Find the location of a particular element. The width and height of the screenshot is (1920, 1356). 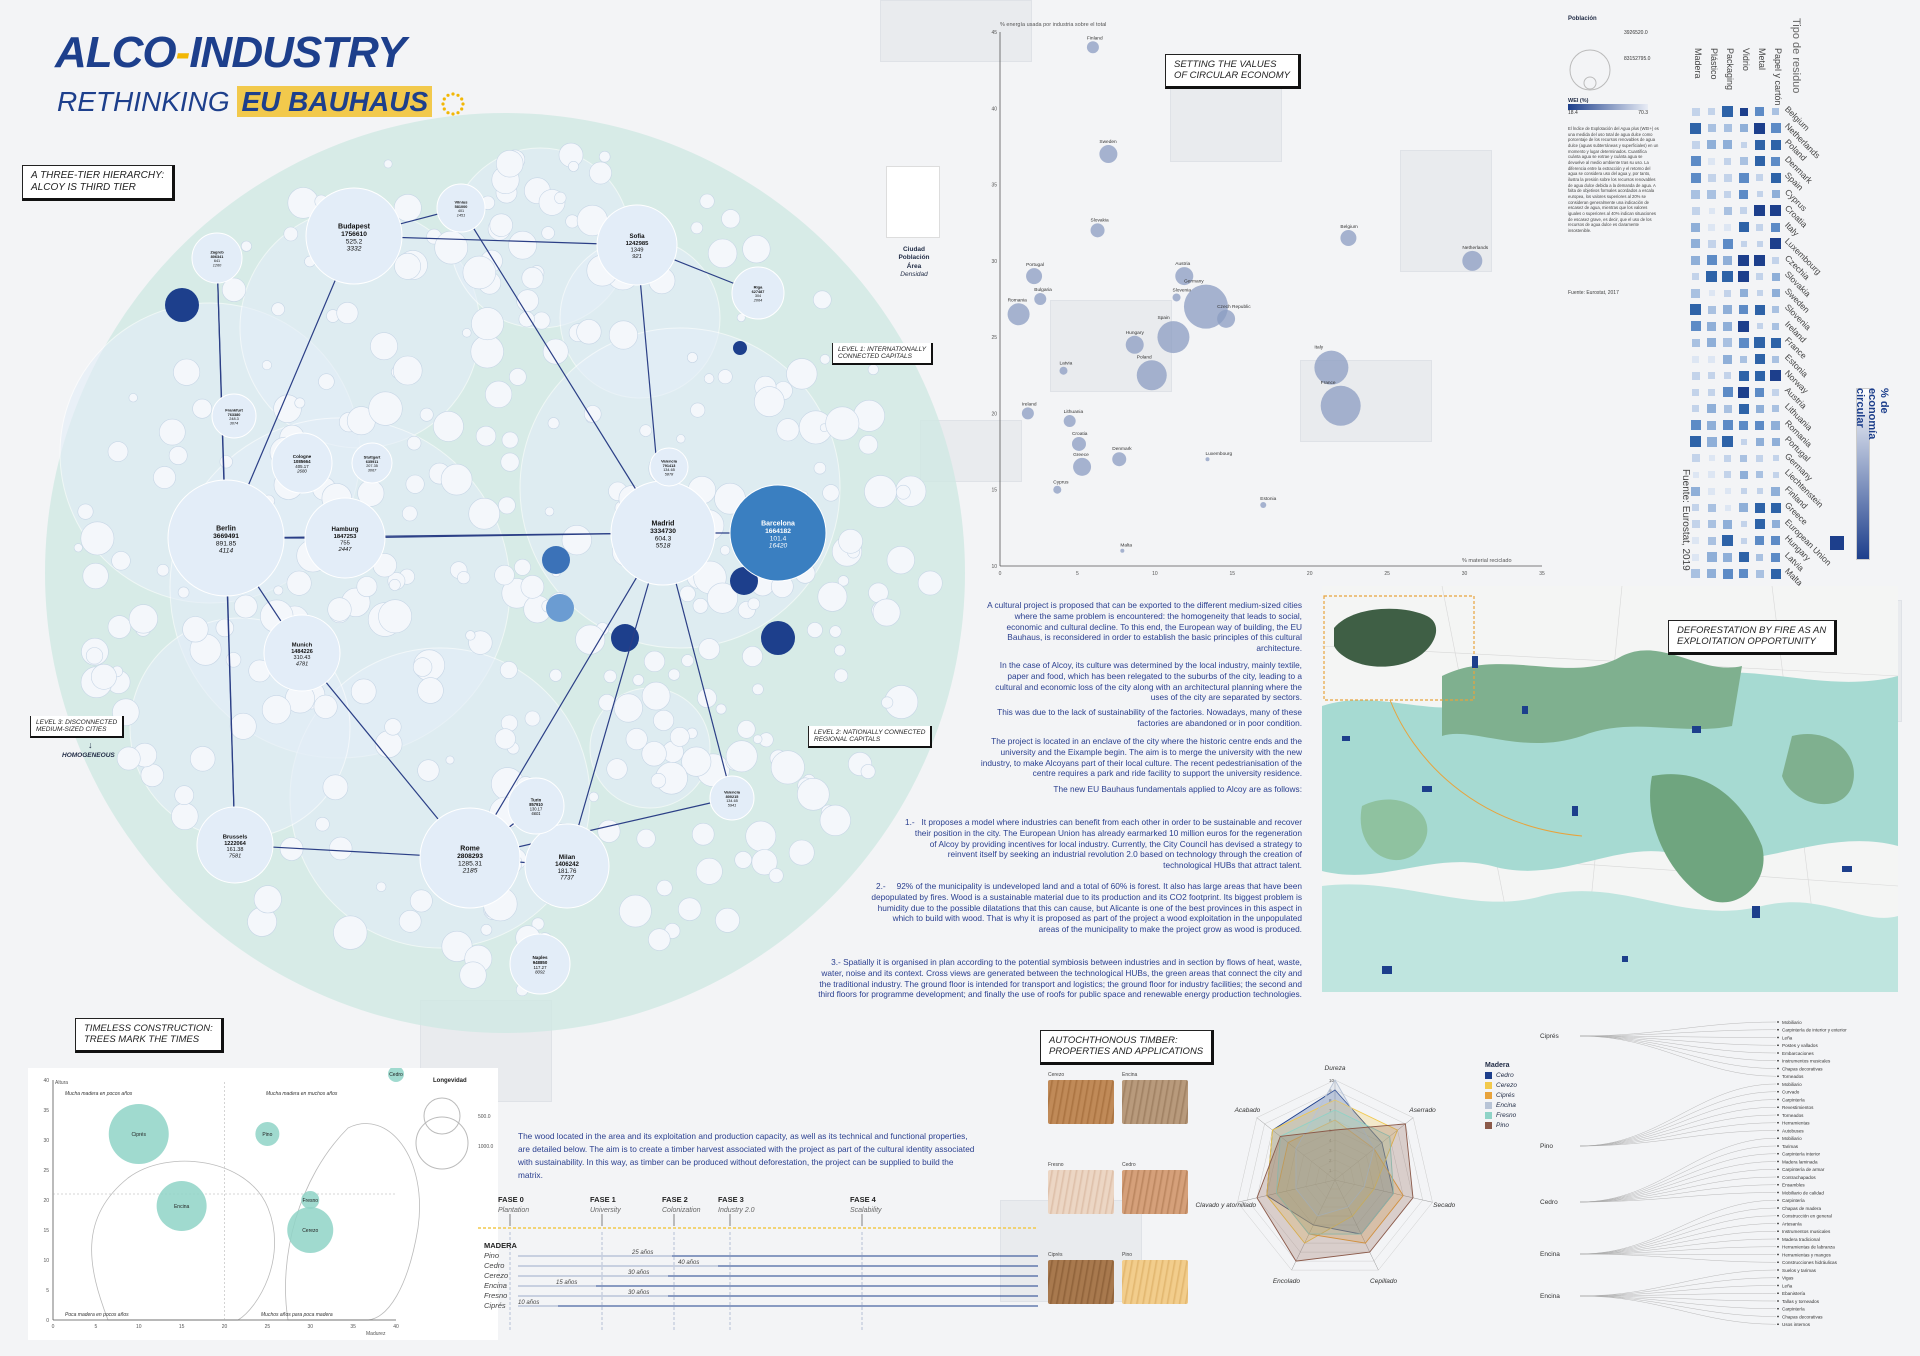

capital-density: 1451 is located at coordinates (461, 215).